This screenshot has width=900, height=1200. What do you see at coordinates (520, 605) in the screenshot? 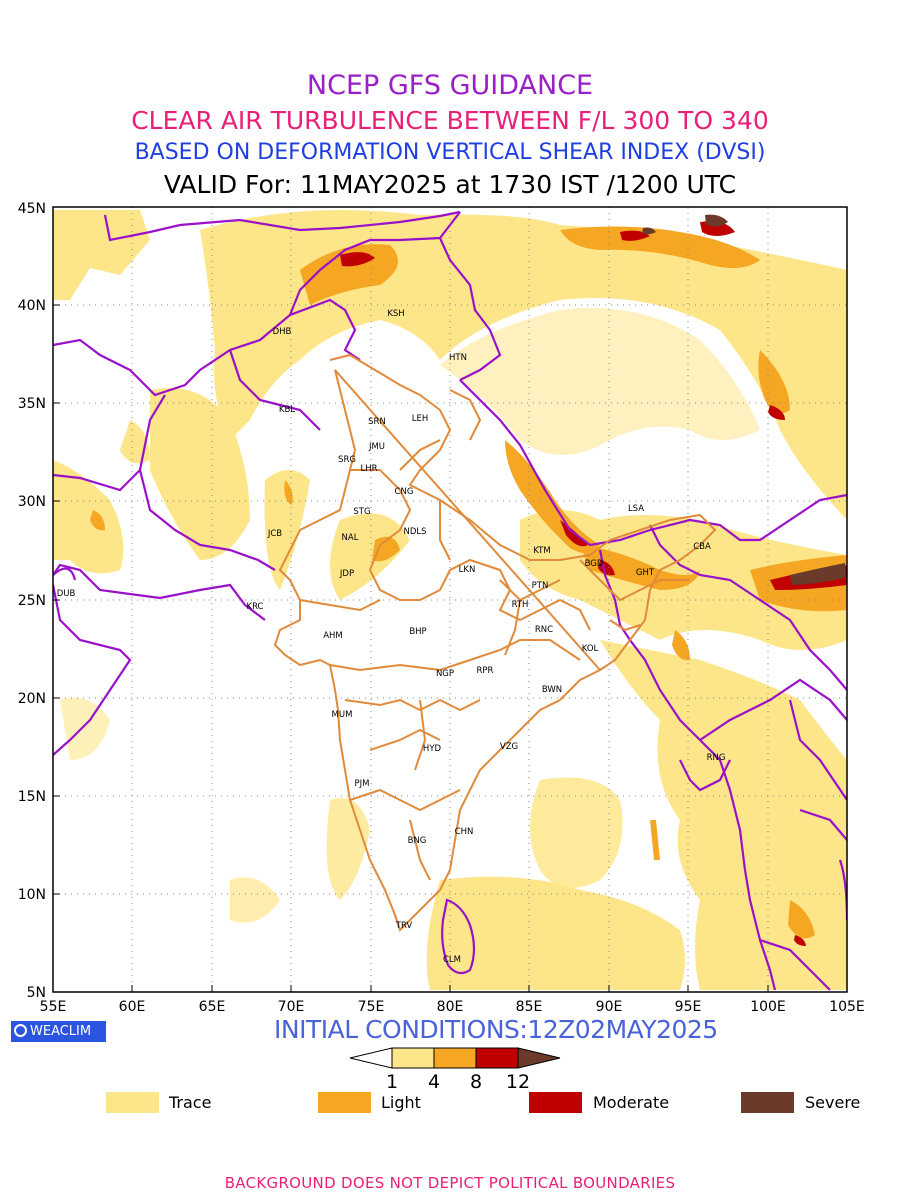
I see `station-label: RTH` at bounding box center [520, 605].